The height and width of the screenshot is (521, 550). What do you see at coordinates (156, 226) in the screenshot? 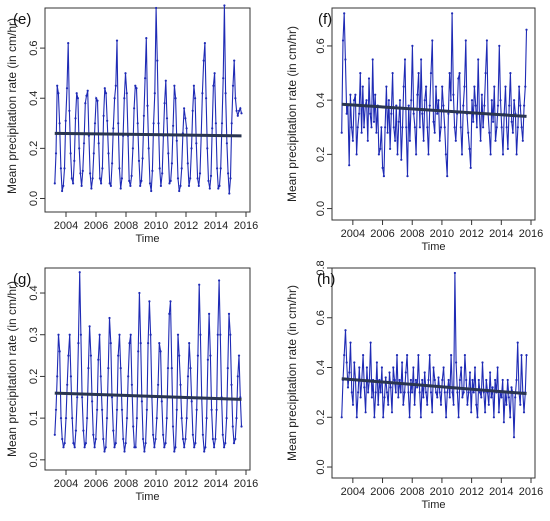
I see `x-tick-label: 2010` at bounding box center [156, 226].